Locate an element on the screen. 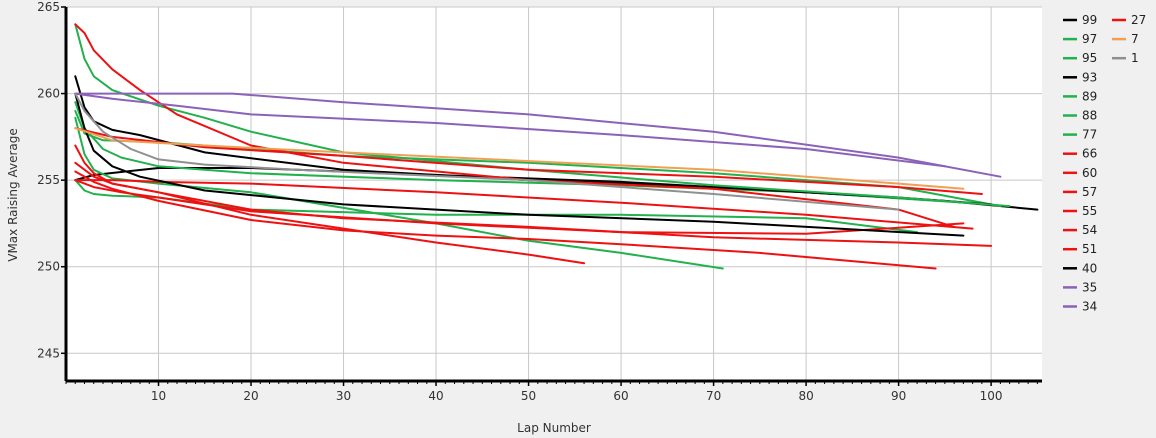 Image resolution: width=1156 pixels, height=438 pixels. legend-label: 1 is located at coordinates (1135, 58).